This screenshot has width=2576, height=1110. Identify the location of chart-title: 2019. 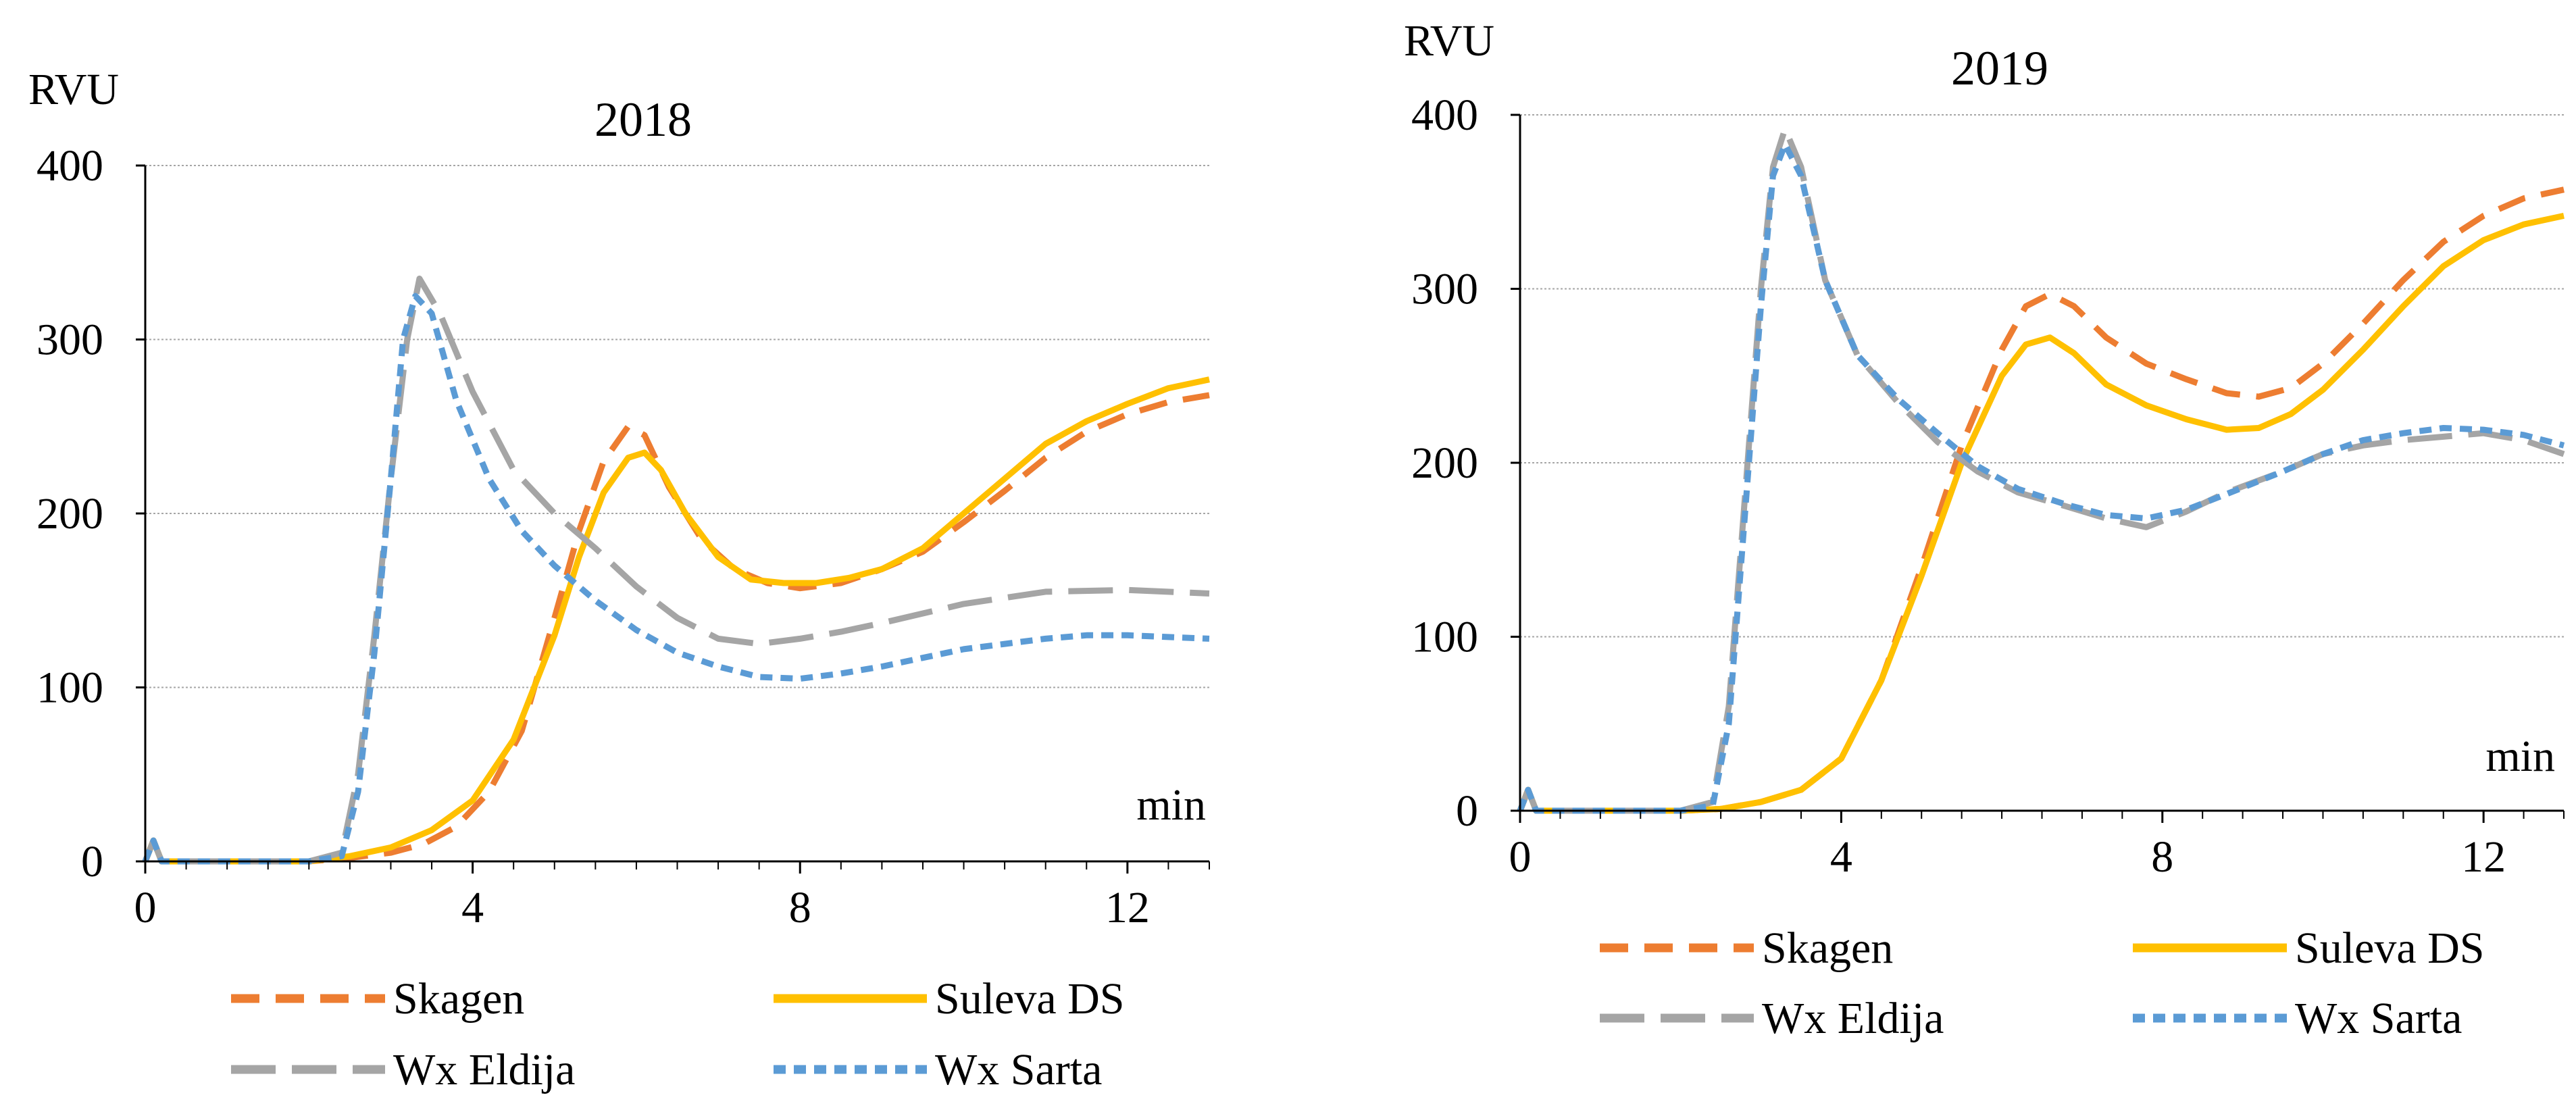
(1999, 68).